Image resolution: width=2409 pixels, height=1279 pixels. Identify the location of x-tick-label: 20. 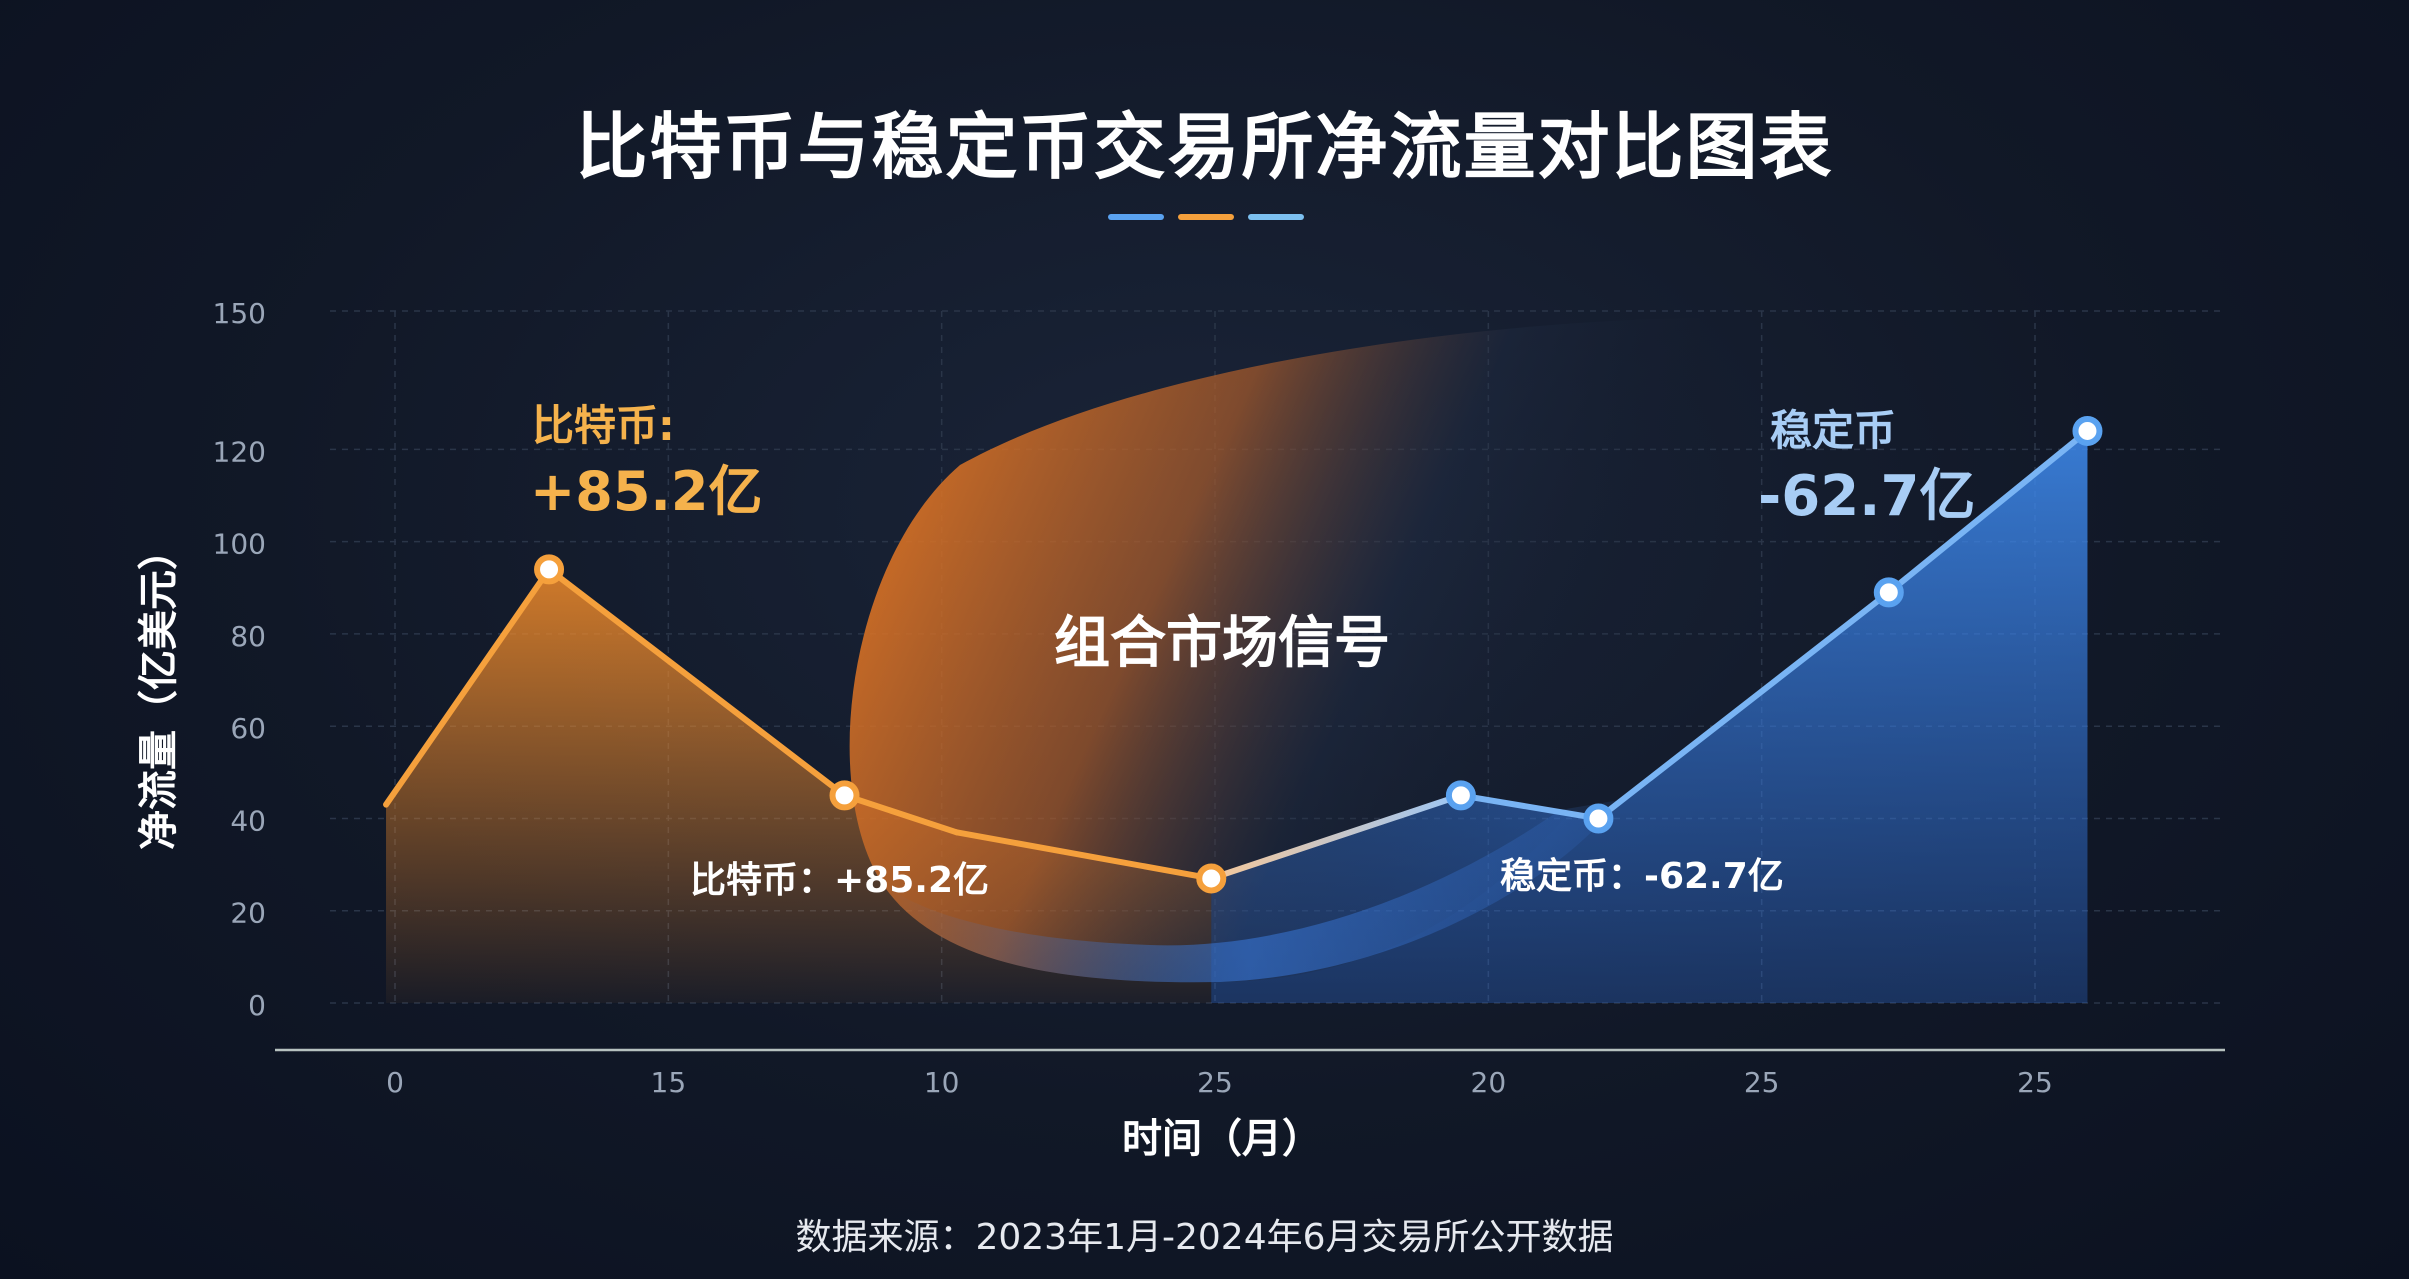
(1489, 1082).